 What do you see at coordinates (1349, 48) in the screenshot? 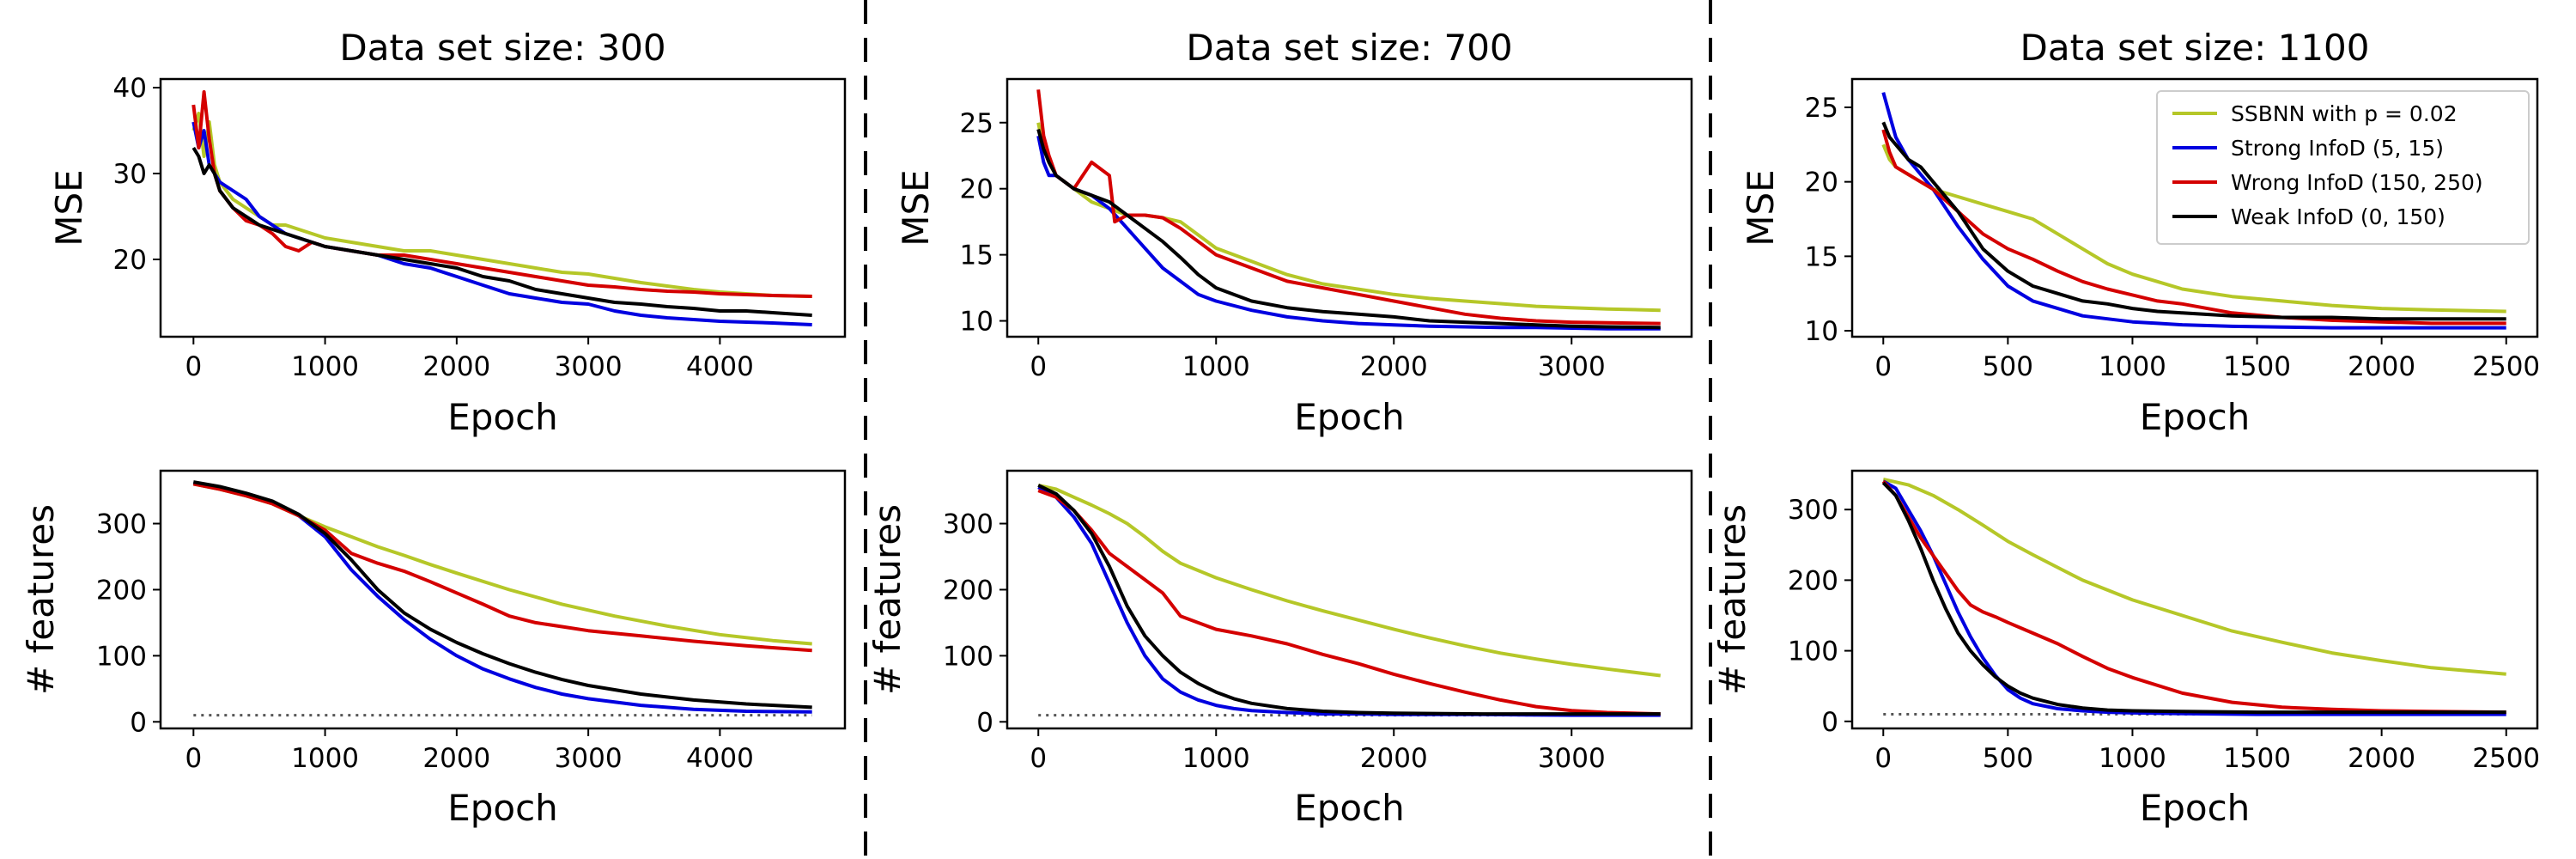
I see `chart-title: Data set size: 700` at bounding box center [1349, 48].